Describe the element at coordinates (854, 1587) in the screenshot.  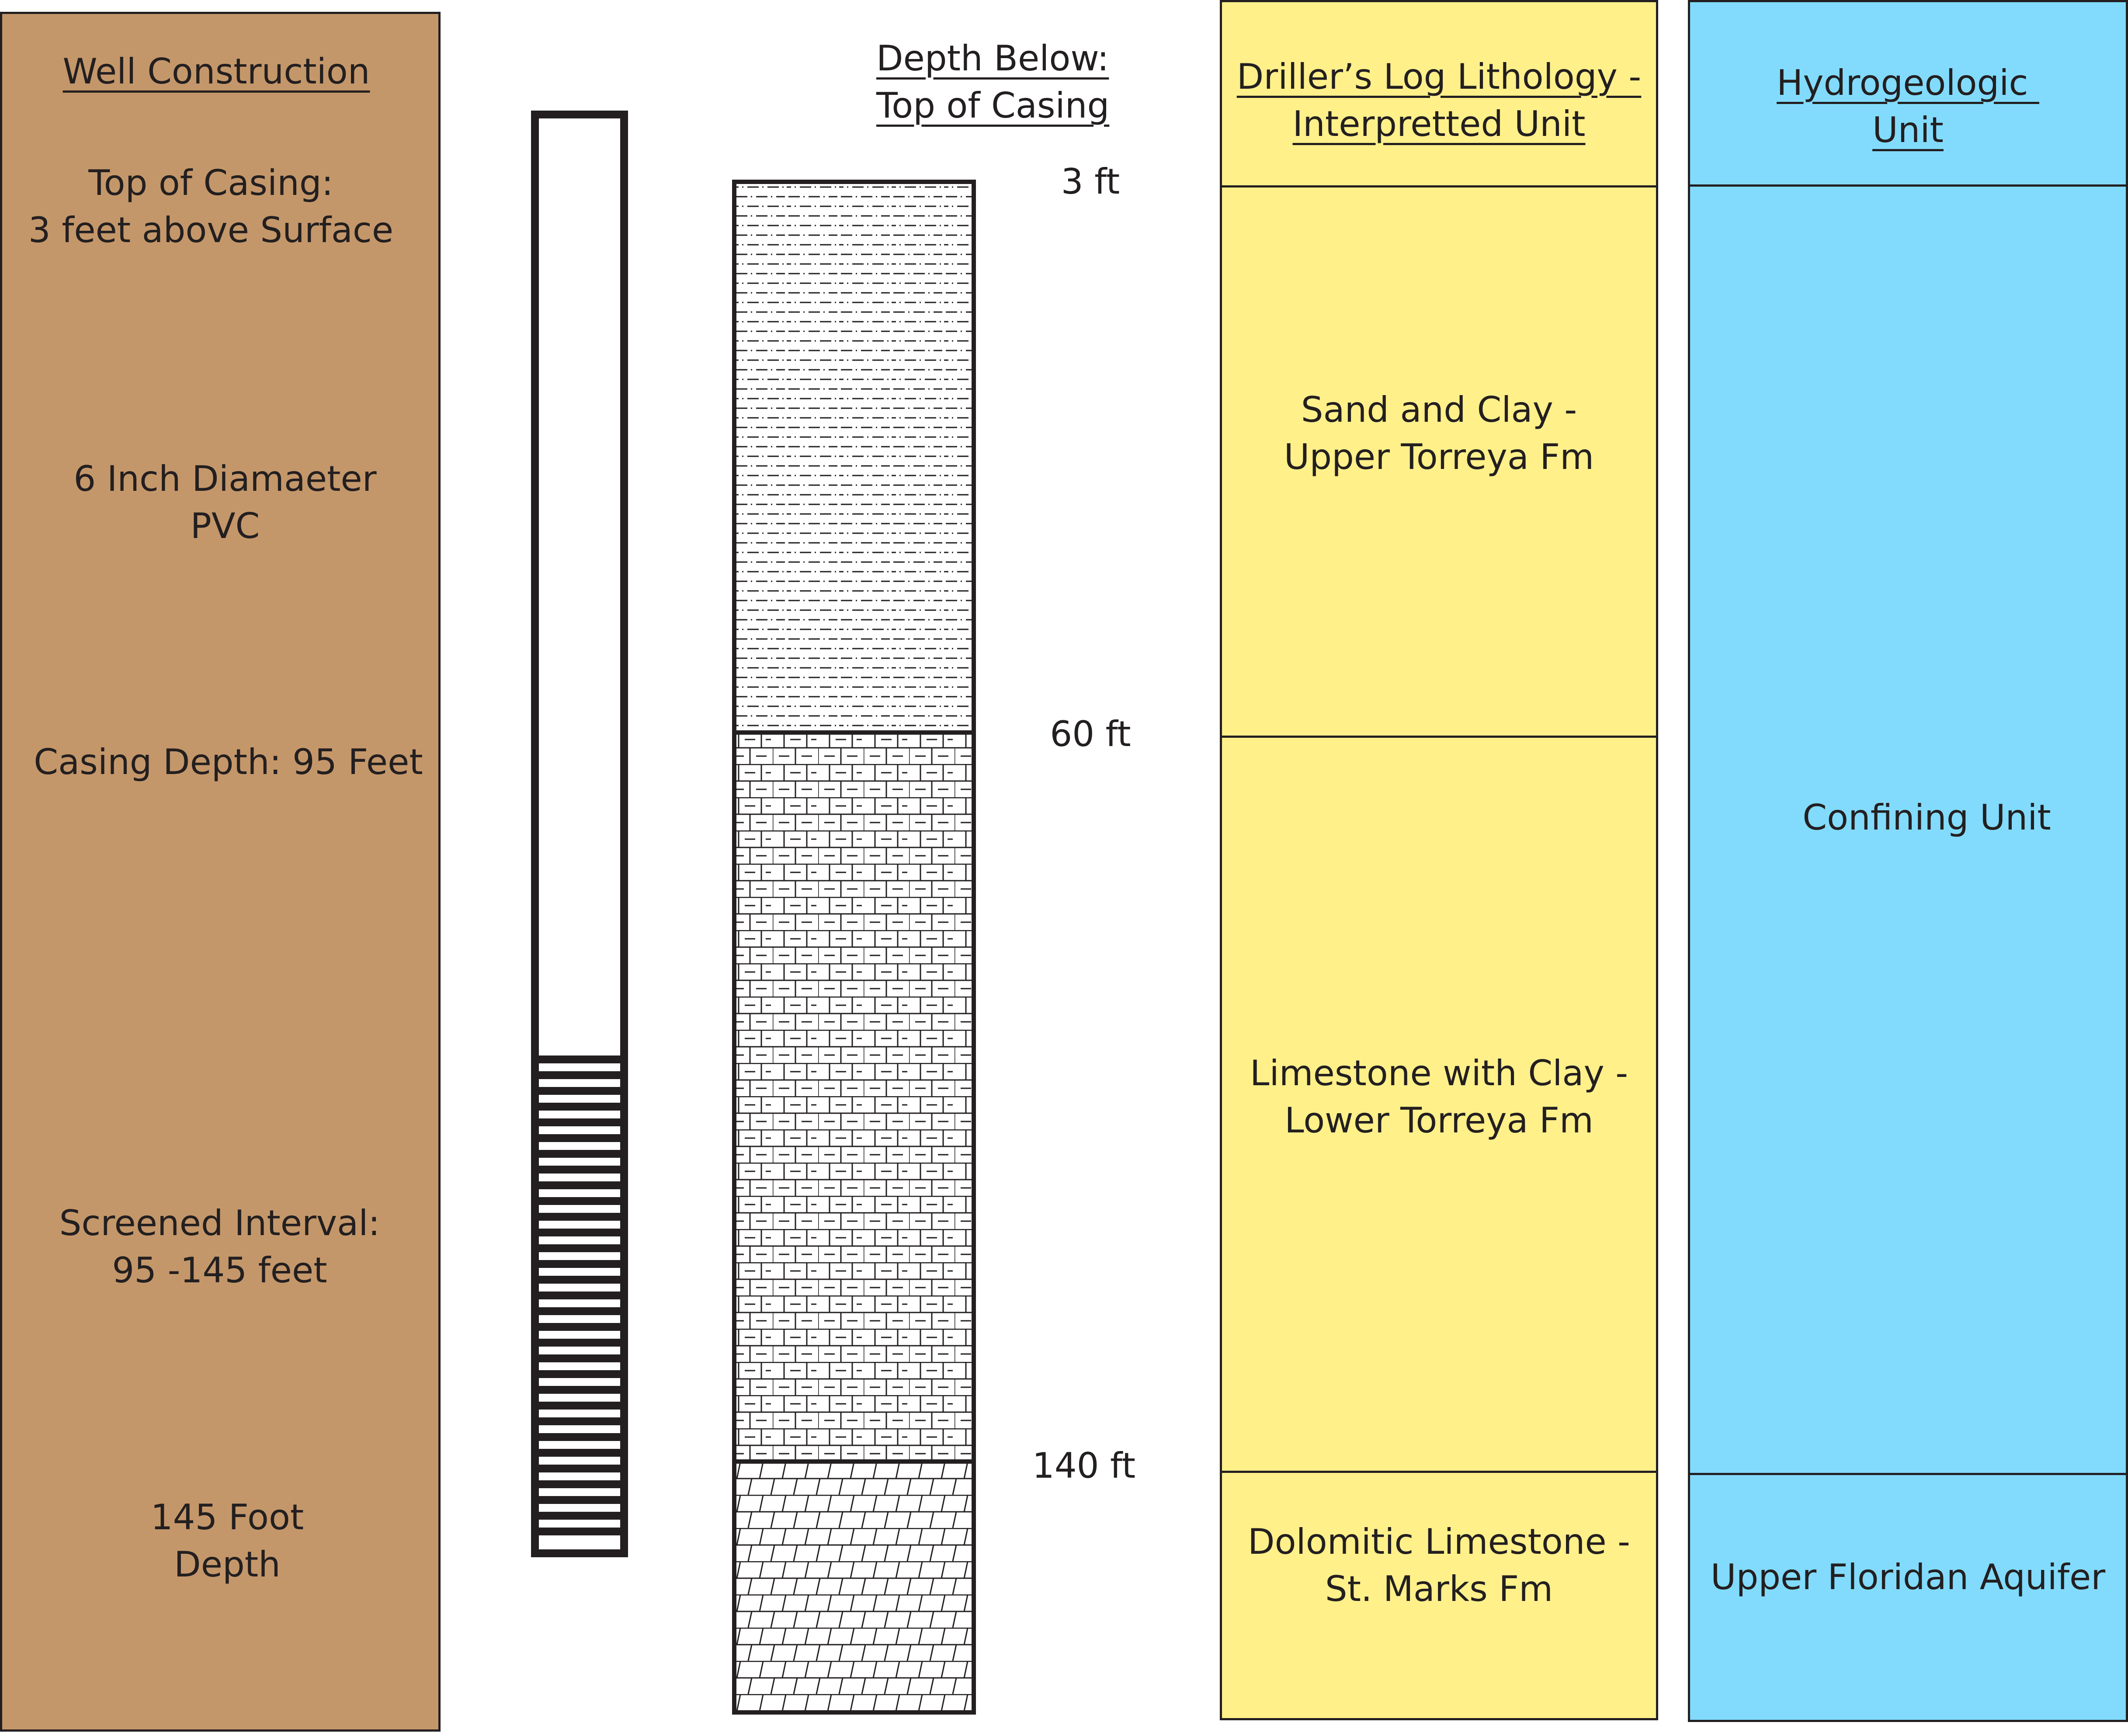
I see `lithology-dolomitic-limestone` at that location.